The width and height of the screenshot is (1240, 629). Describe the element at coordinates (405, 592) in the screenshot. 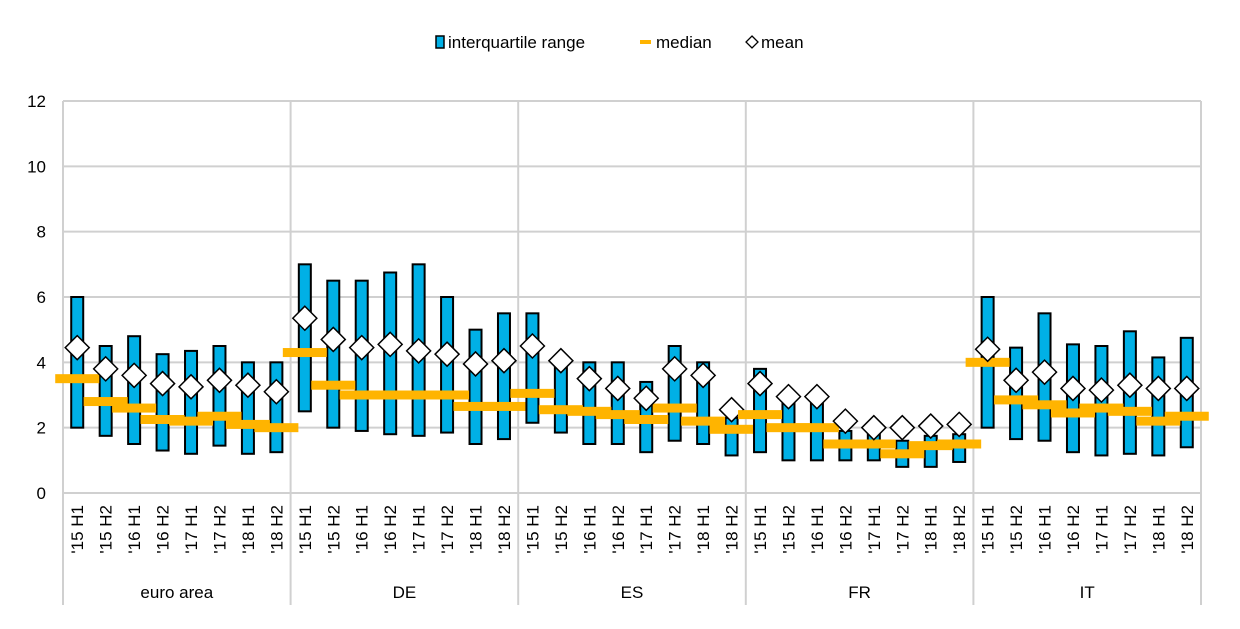

I see `group-label: DE` at that location.